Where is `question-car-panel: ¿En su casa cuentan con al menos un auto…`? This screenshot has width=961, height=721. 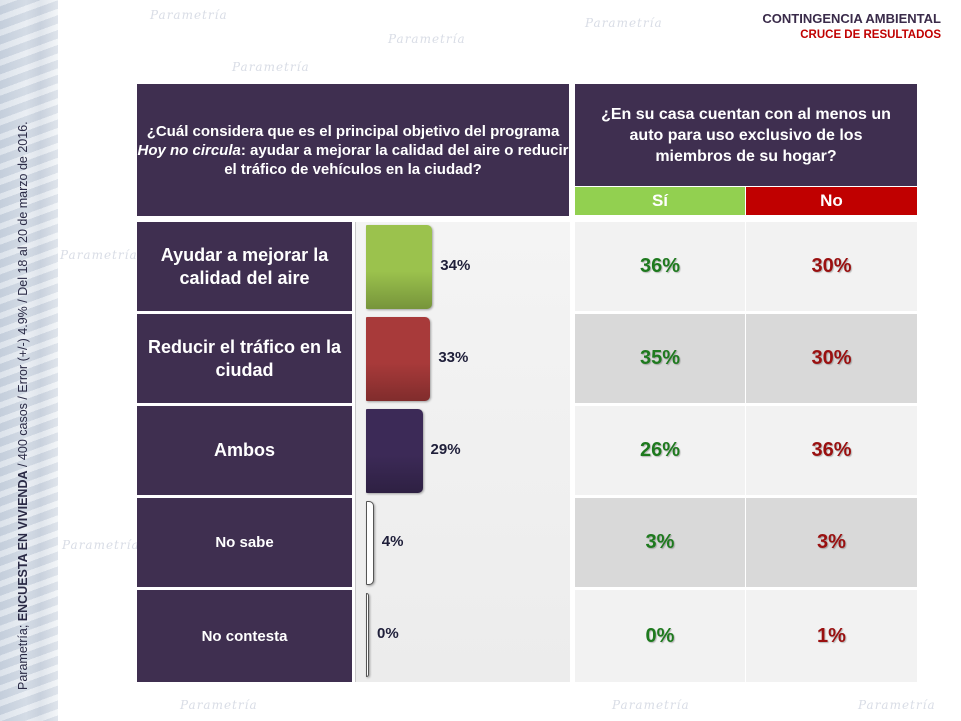 question-car-panel: ¿En su casa cuentan con al menos un auto… is located at coordinates (746, 135).